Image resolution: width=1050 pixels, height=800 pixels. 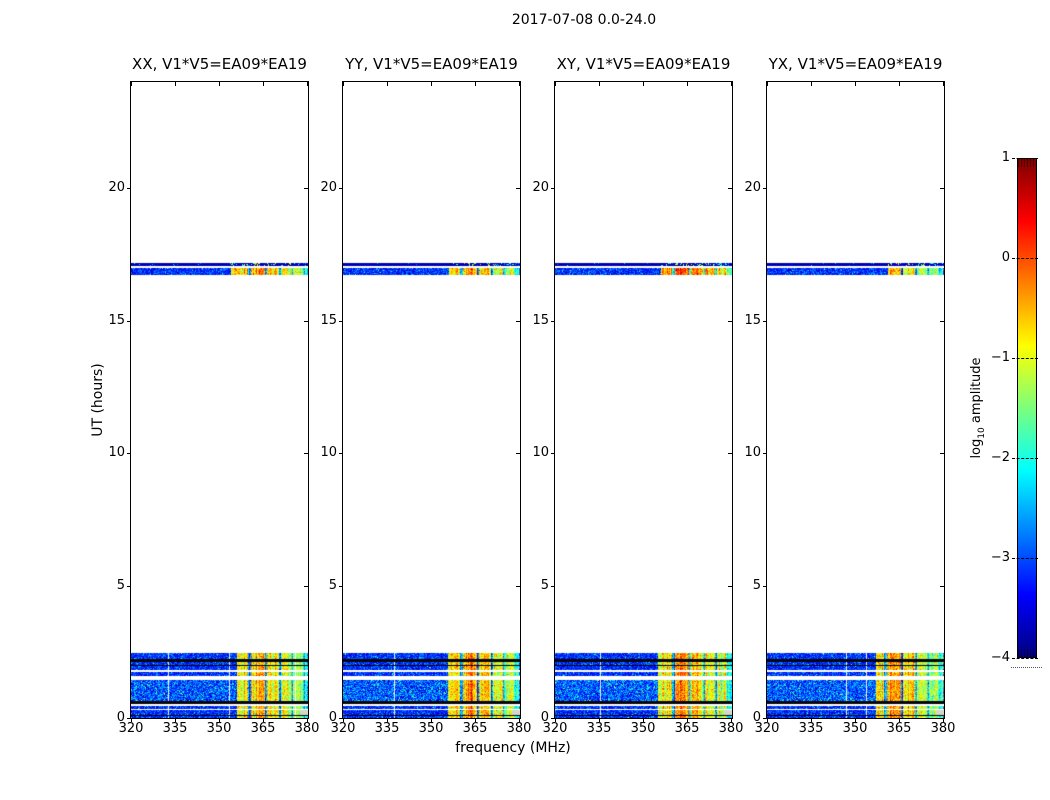 What do you see at coordinates (513, 748) in the screenshot?
I see `x-axis-label: frequency (MHz)` at bounding box center [513, 748].